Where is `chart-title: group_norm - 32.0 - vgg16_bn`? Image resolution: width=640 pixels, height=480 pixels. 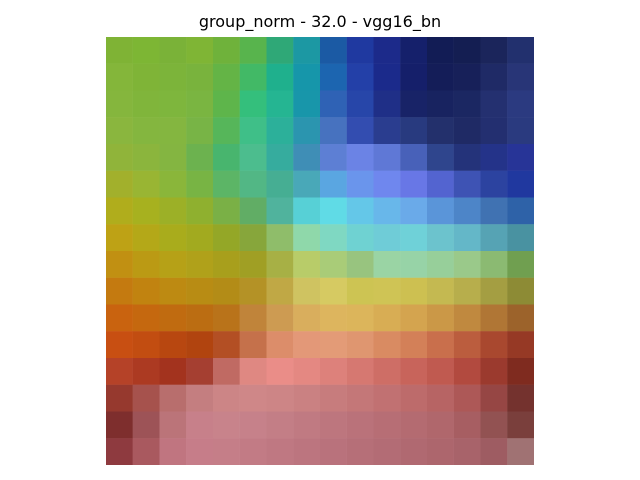
chart-title: group_norm - 32.0 - vgg16_bn is located at coordinates (320, 21).